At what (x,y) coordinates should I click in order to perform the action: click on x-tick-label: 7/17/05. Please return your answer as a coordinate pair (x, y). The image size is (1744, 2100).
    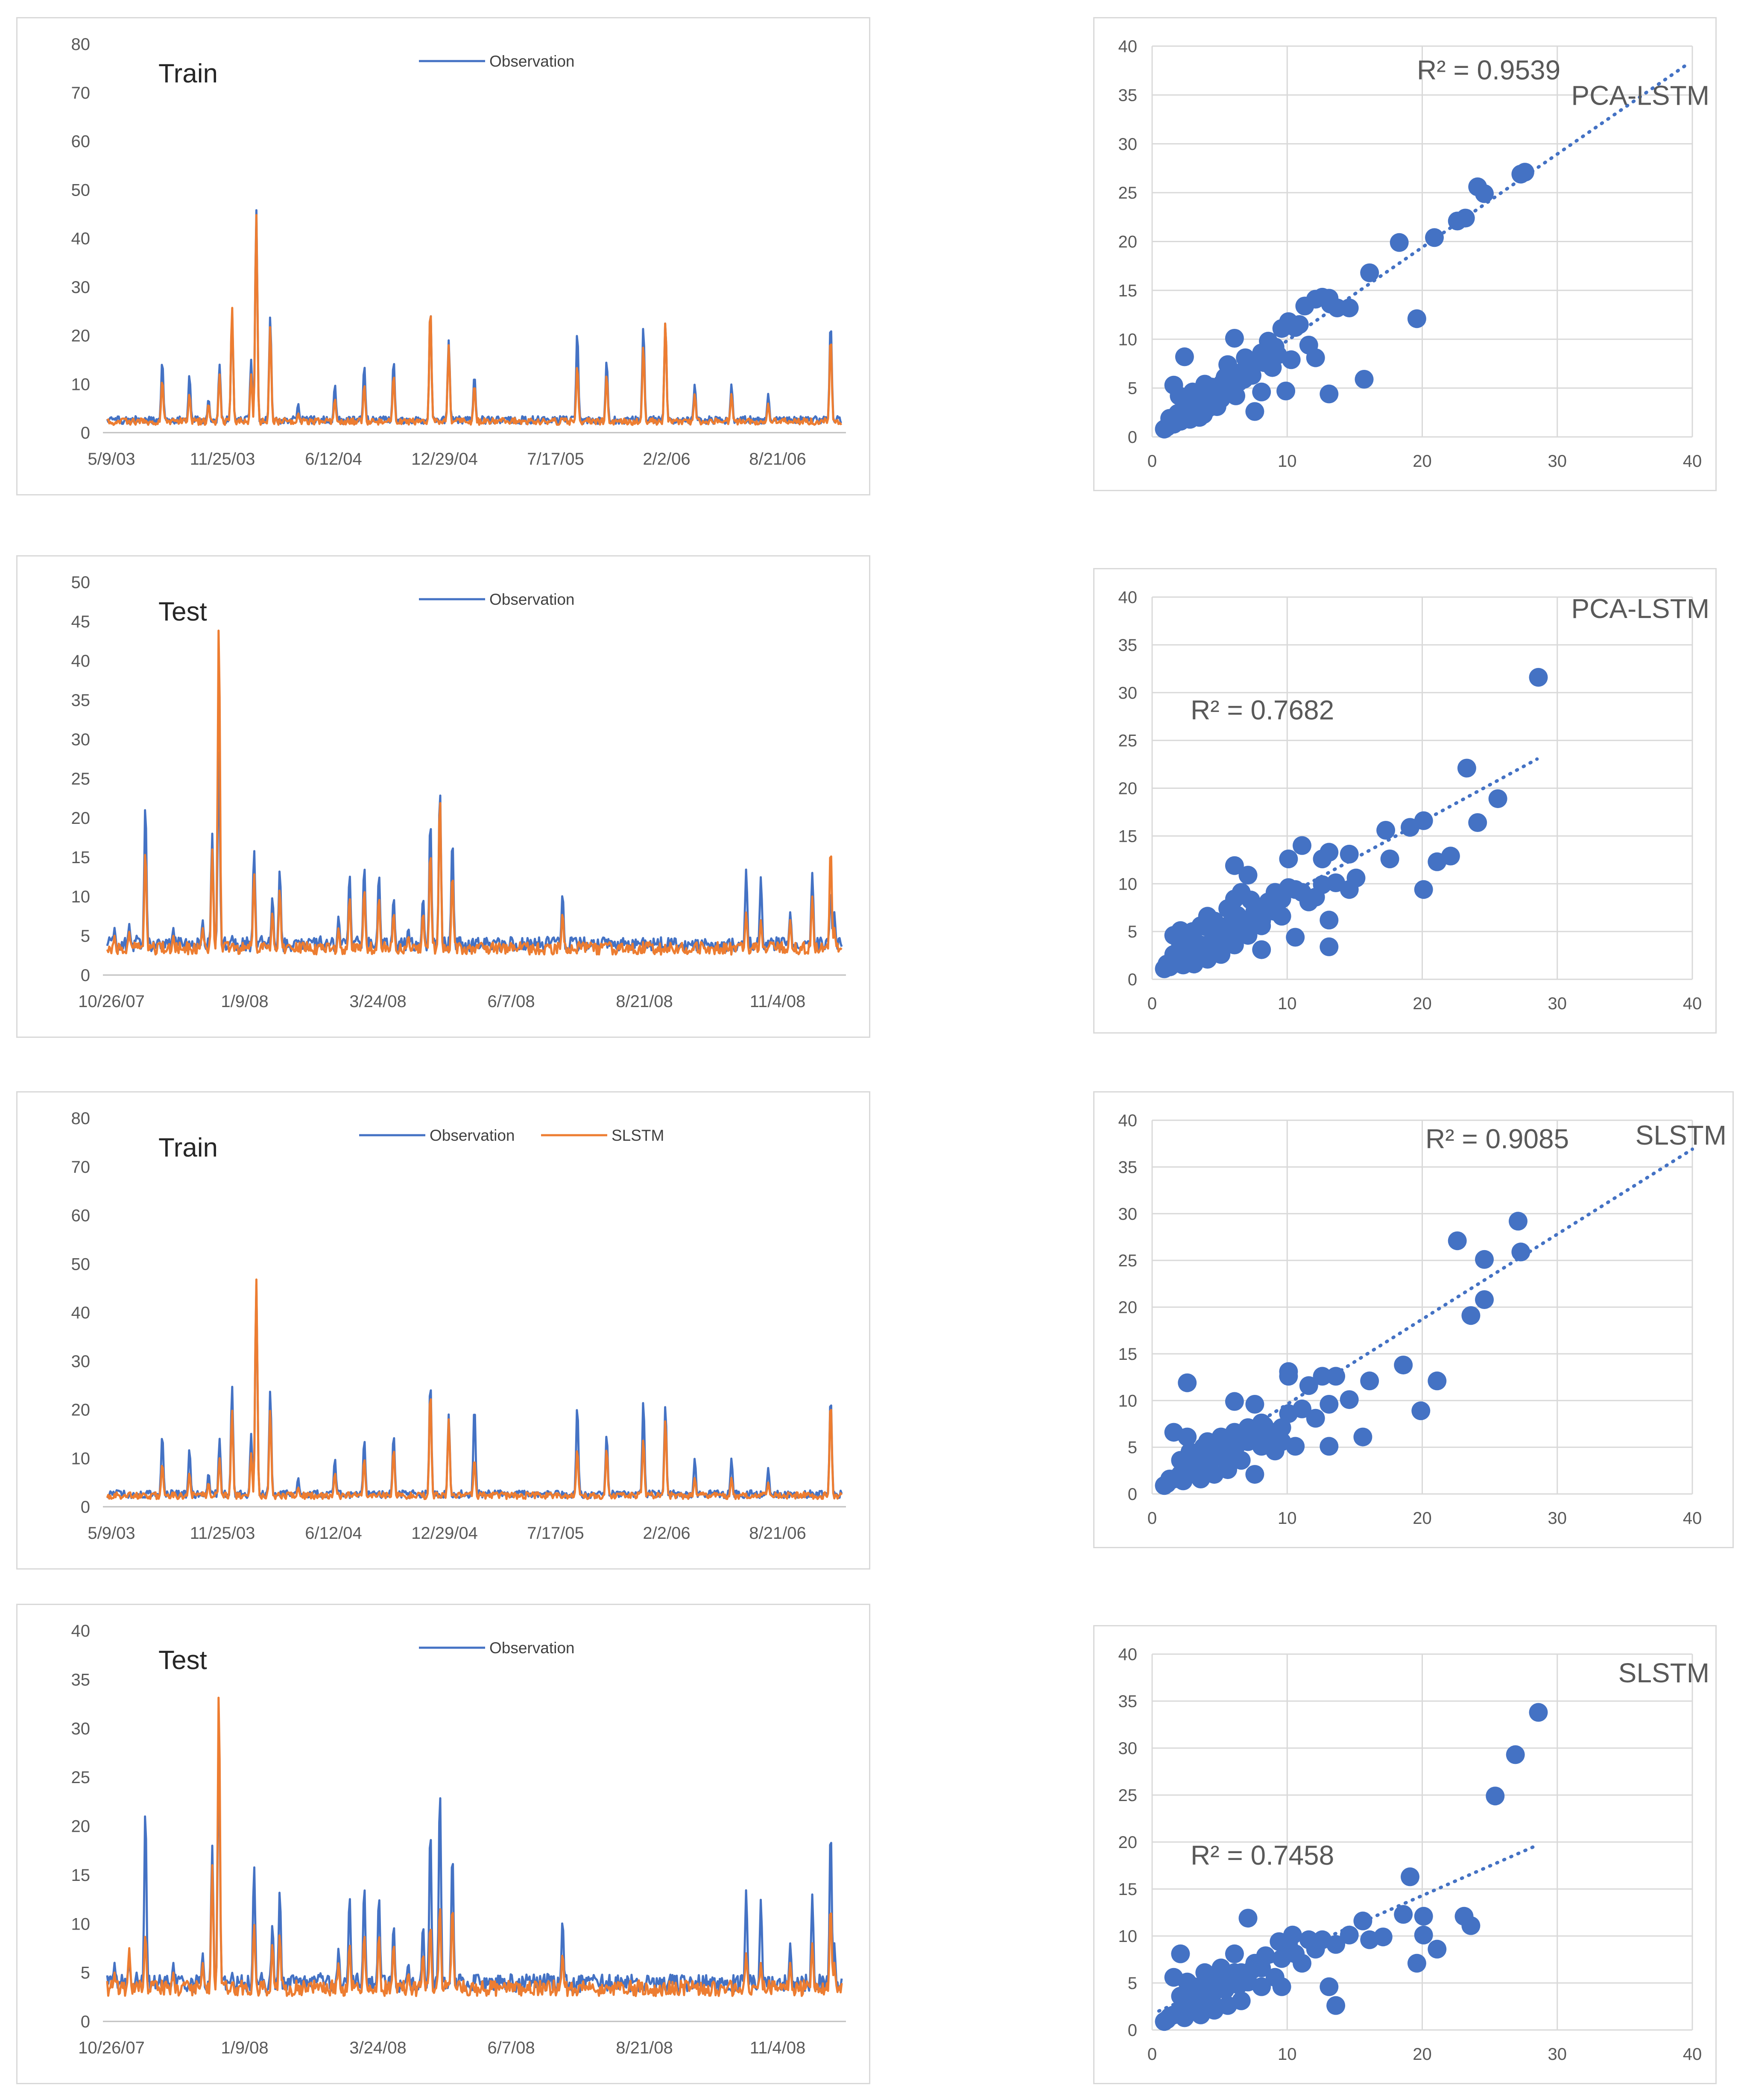
    Looking at the image, I should click on (555, 1534).